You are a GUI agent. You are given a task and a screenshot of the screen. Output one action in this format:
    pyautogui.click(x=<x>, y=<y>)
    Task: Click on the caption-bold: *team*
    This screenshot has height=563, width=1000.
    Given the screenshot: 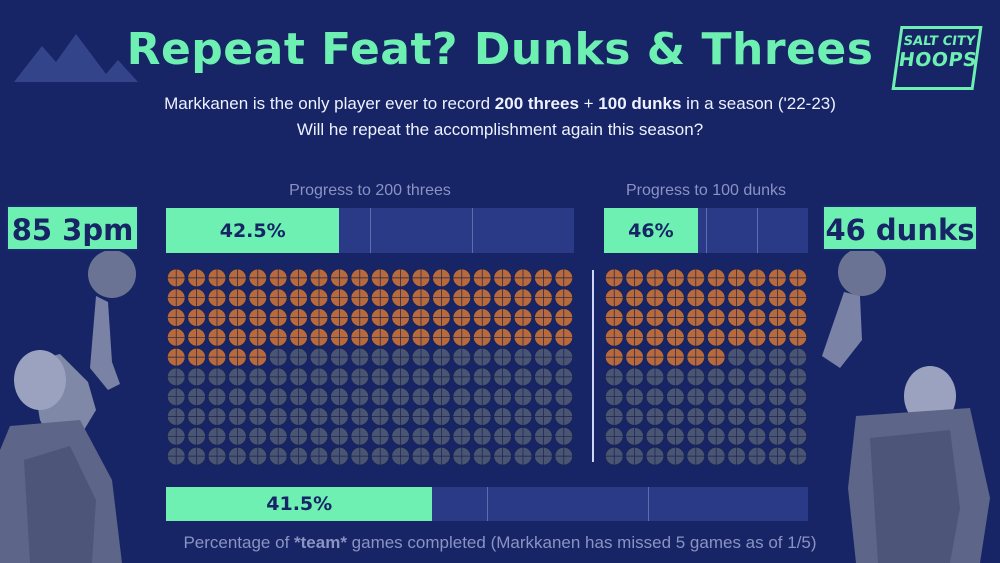 What is the action you would take?
    pyautogui.click(x=320, y=542)
    